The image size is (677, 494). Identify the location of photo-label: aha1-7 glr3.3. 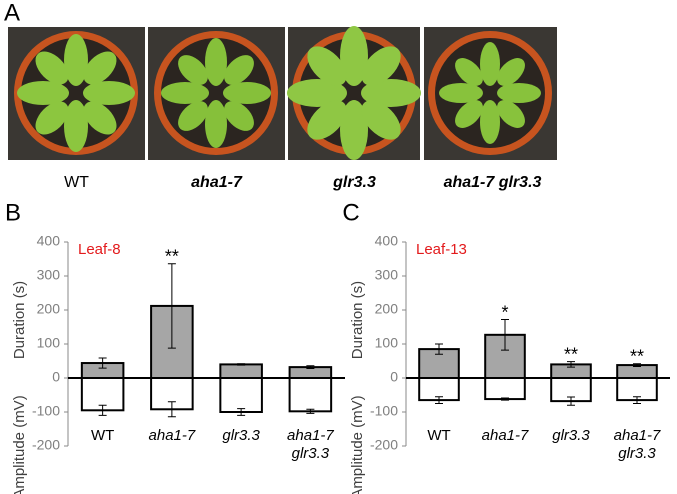
(492, 182).